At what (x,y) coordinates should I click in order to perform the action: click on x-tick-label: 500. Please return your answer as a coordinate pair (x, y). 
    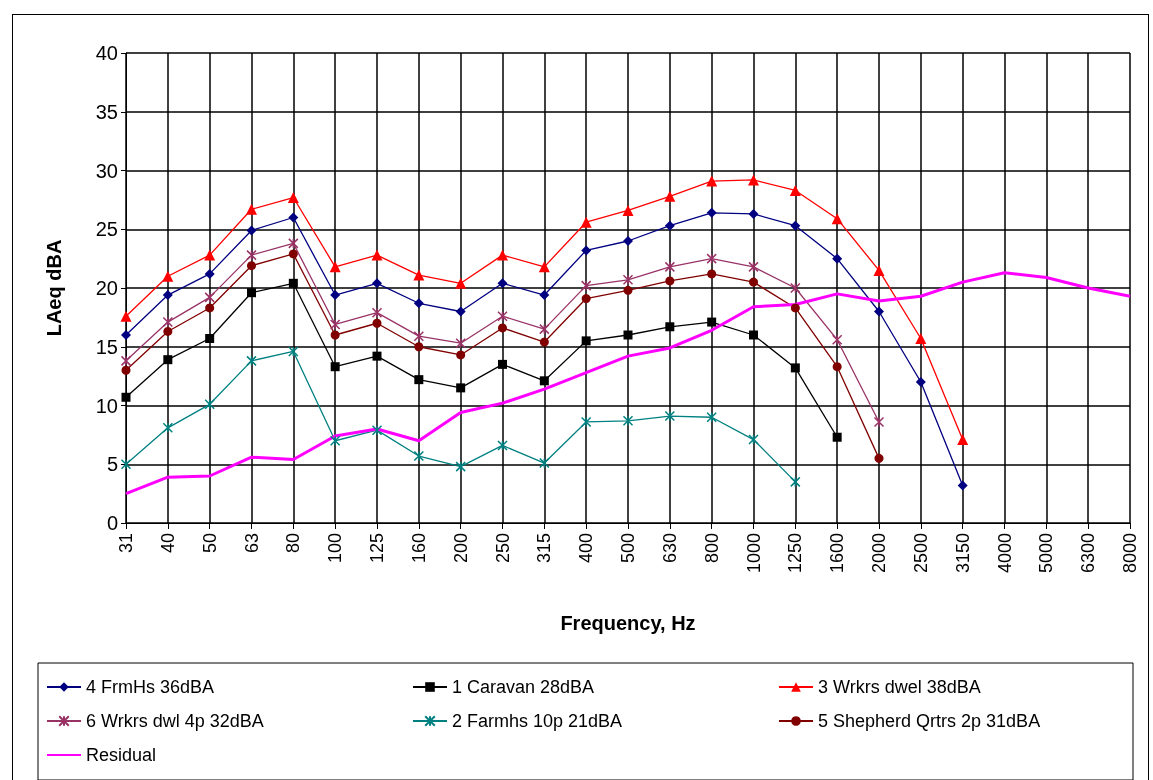
    Looking at the image, I should click on (628, 548).